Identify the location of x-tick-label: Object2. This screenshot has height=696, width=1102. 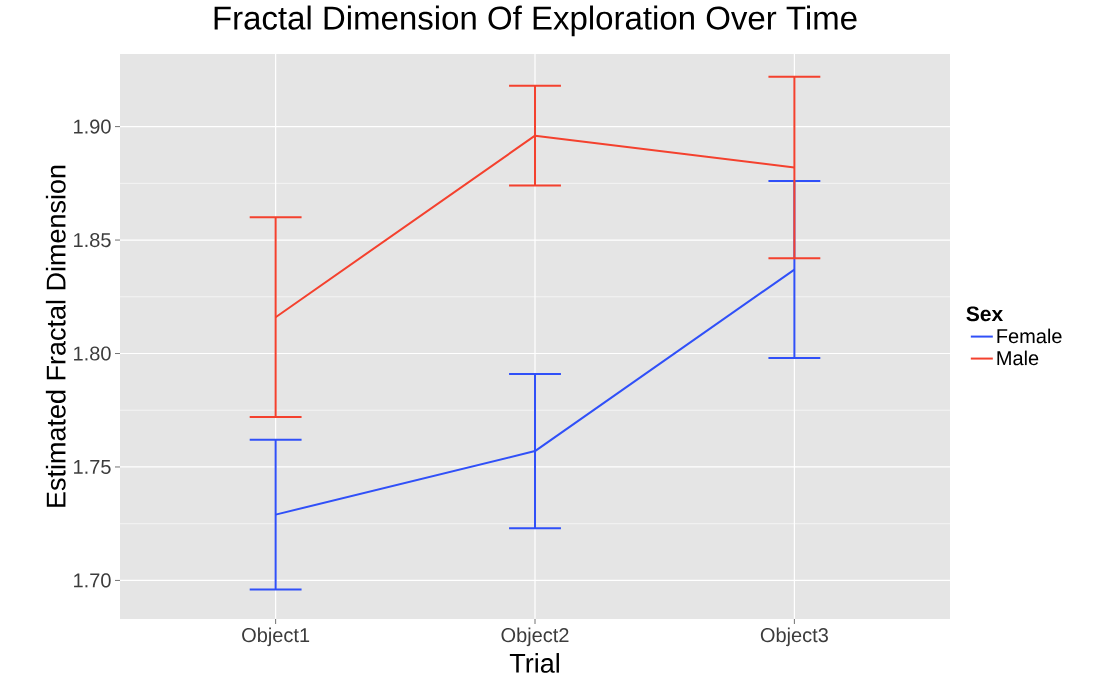
(535, 637).